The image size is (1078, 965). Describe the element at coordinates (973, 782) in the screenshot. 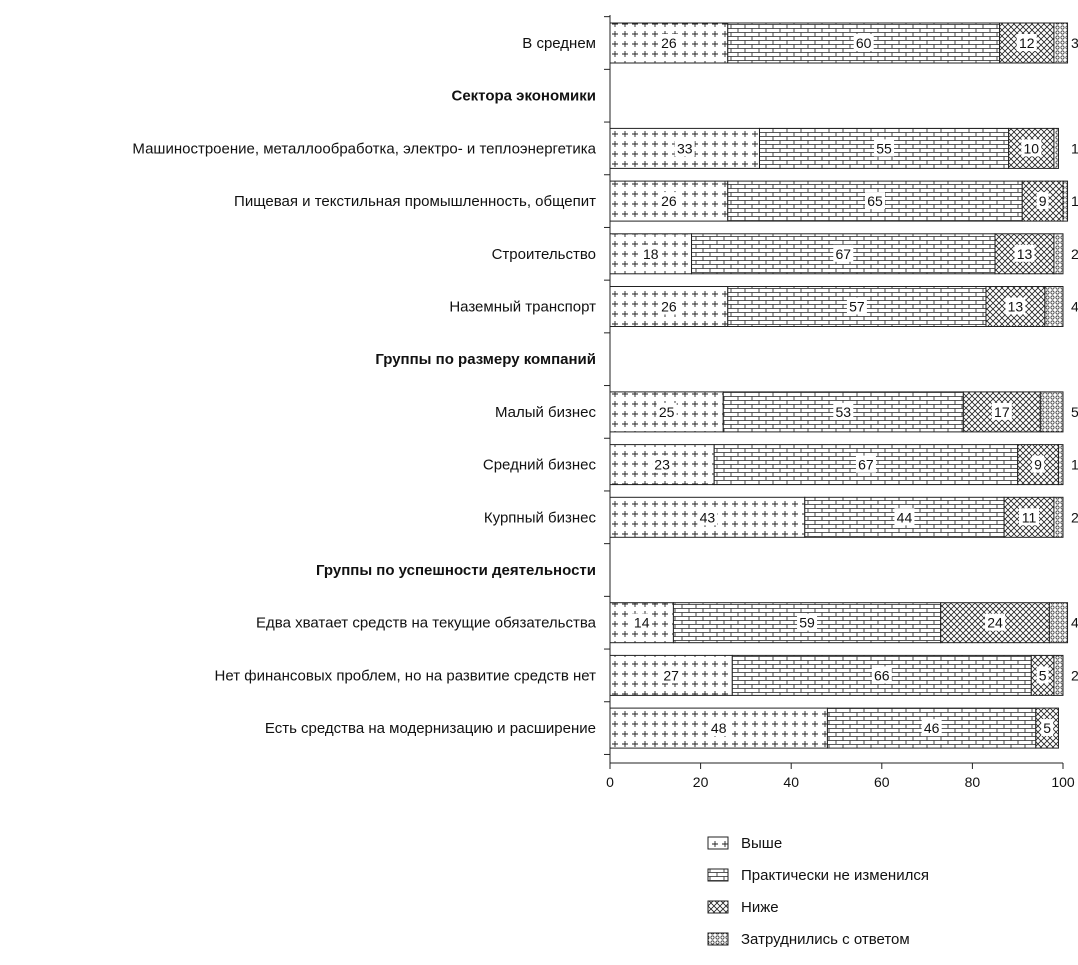

I see `x-tick-label: 80` at that location.